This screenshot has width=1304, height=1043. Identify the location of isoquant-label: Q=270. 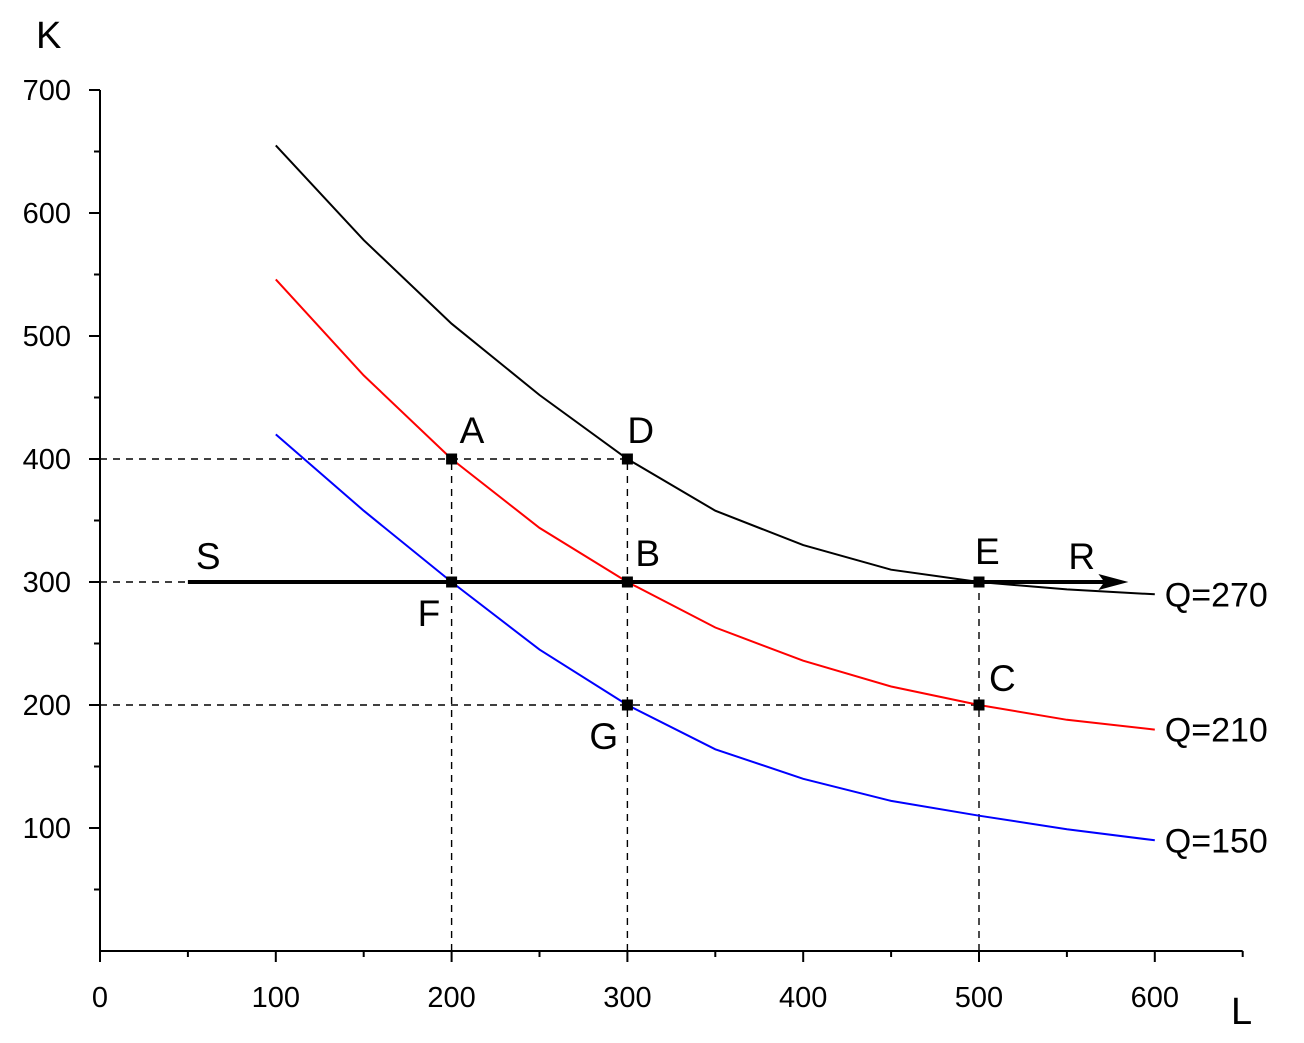
(1216, 595).